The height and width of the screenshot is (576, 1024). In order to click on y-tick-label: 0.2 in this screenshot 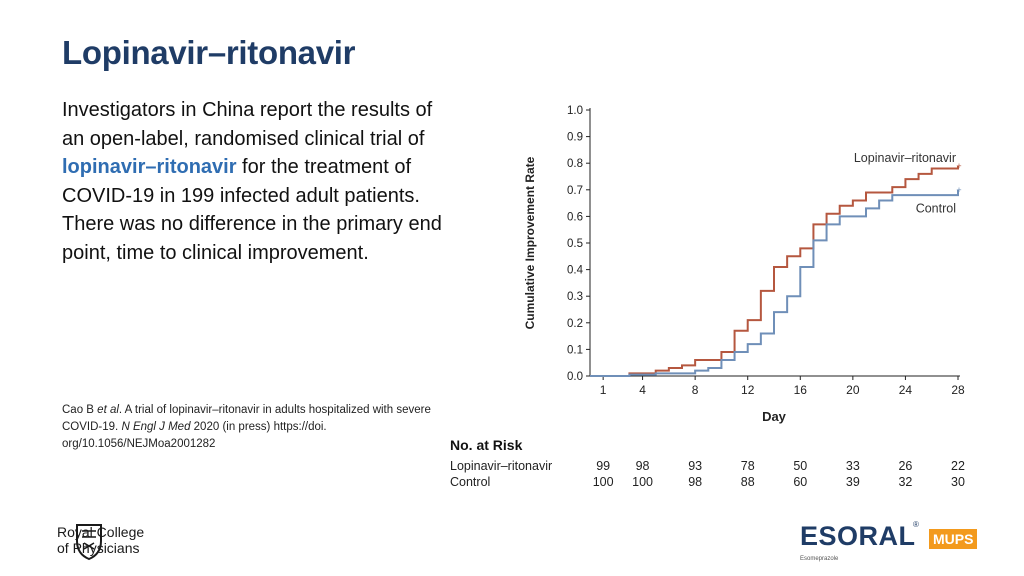, I will do `click(575, 324)`.